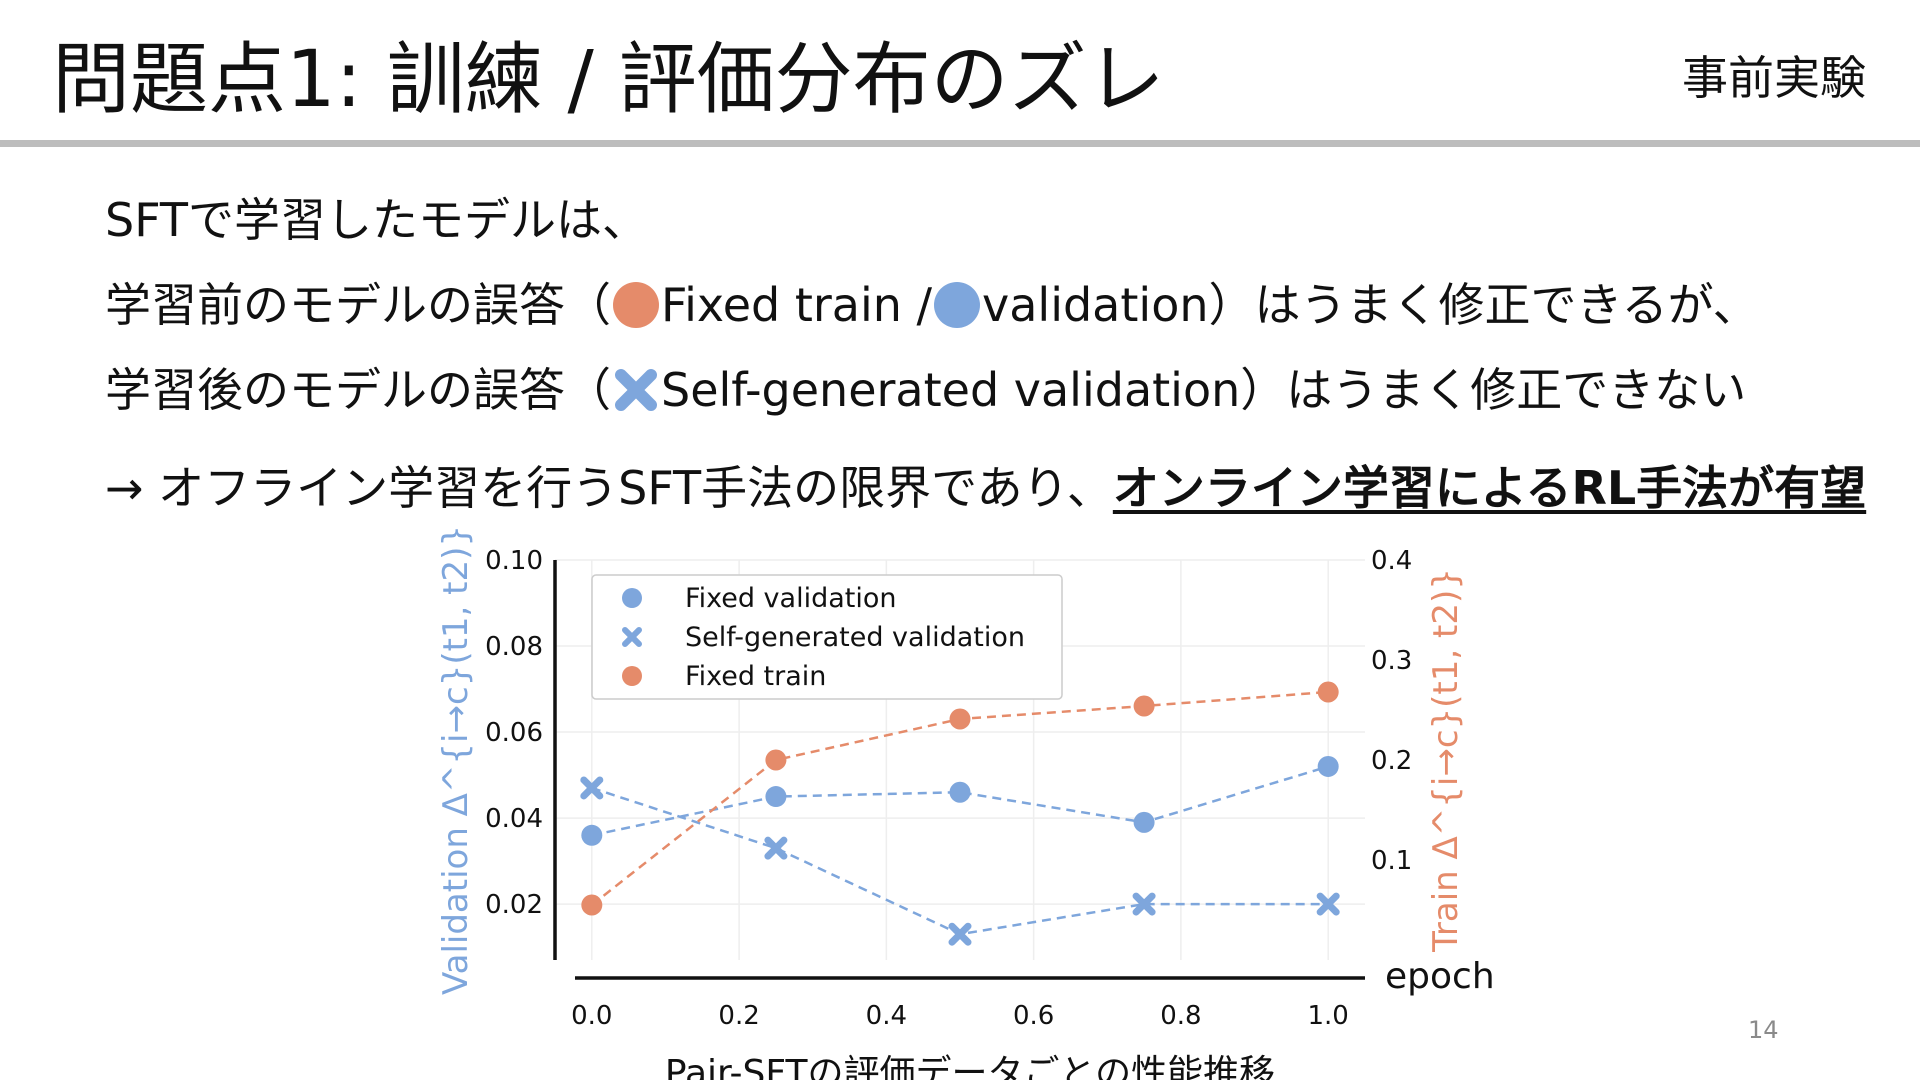  What do you see at coordinates (1391, 861) in the screenshot?
I see `right-y-tick-label: 0.1` at bounding box center [1391, 861].